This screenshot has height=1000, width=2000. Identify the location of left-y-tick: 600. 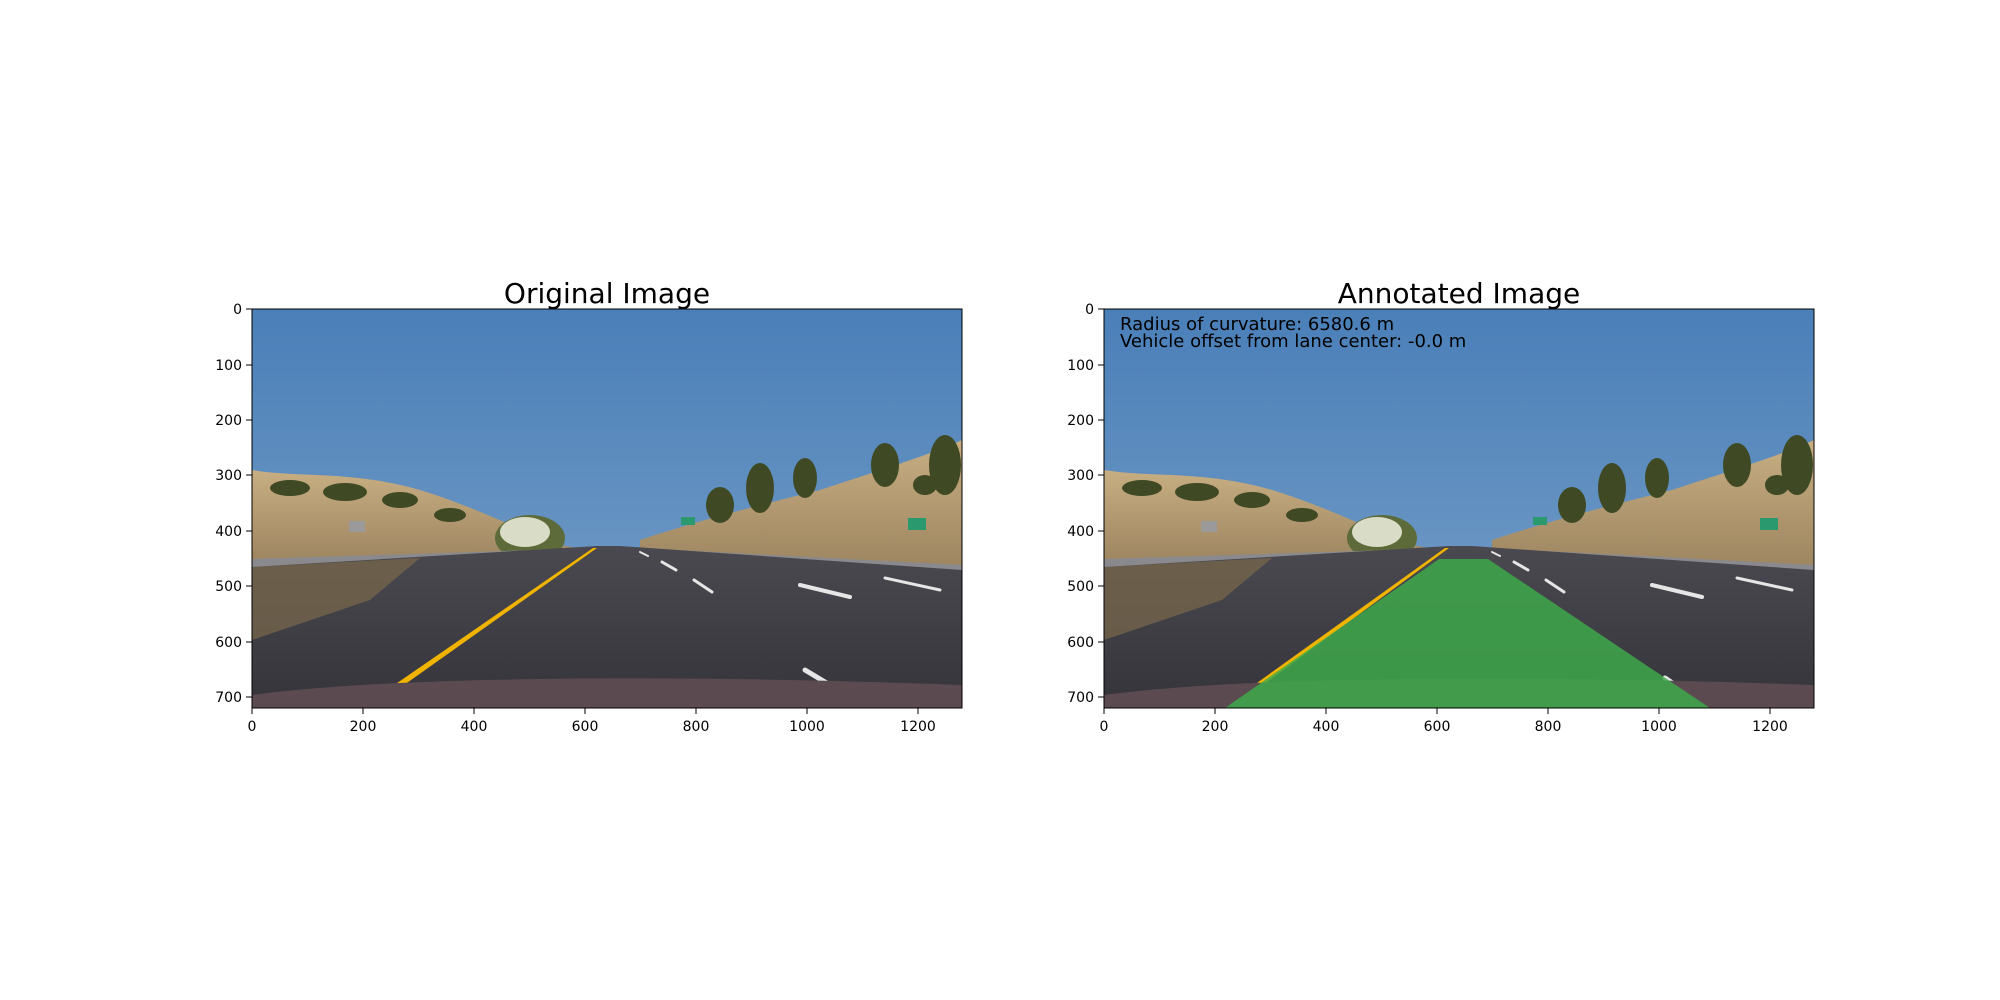
(228, 643).